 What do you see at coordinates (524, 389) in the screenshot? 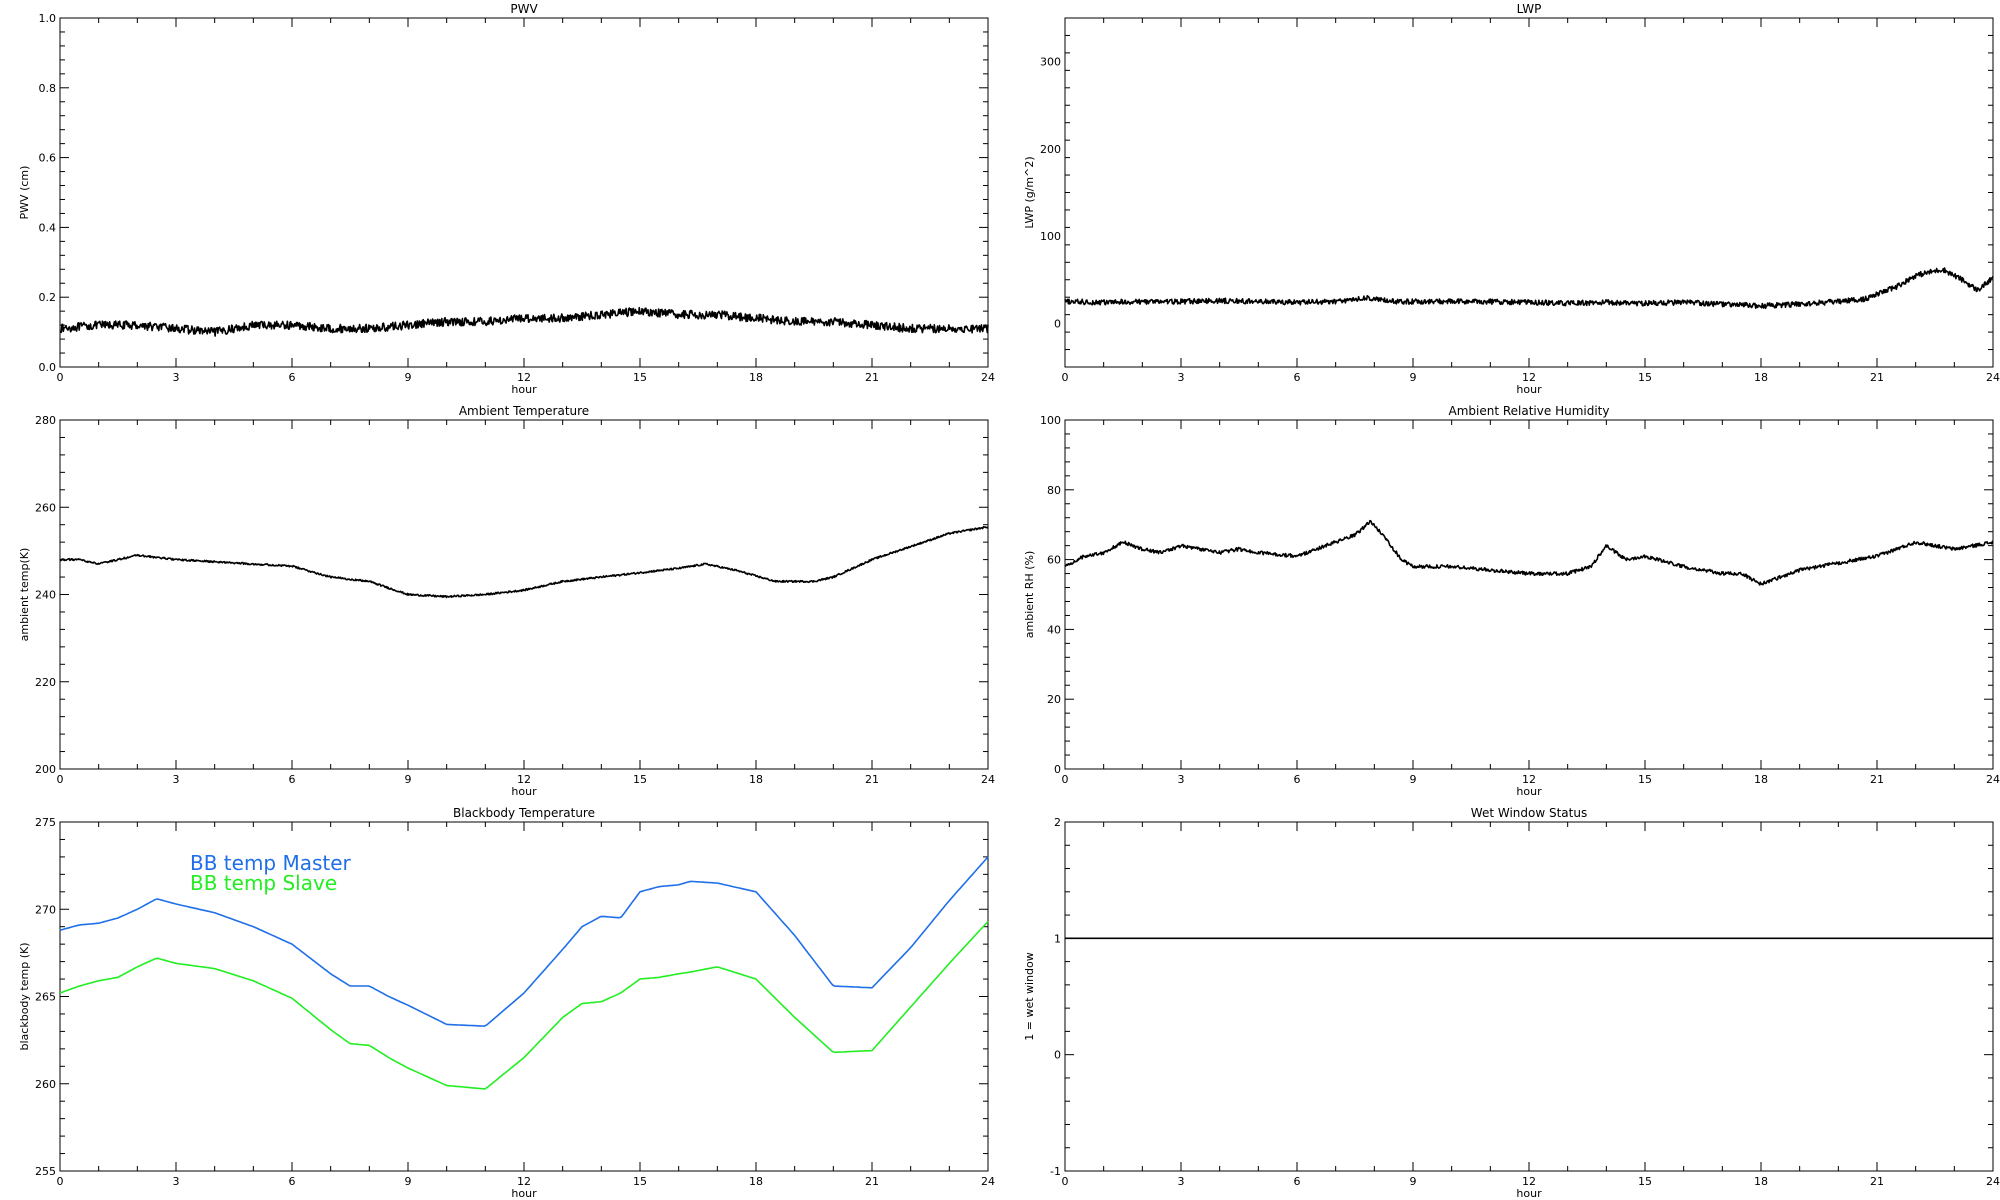
I see `pwv-xlabel: hour` at bounding box center [524, 389].